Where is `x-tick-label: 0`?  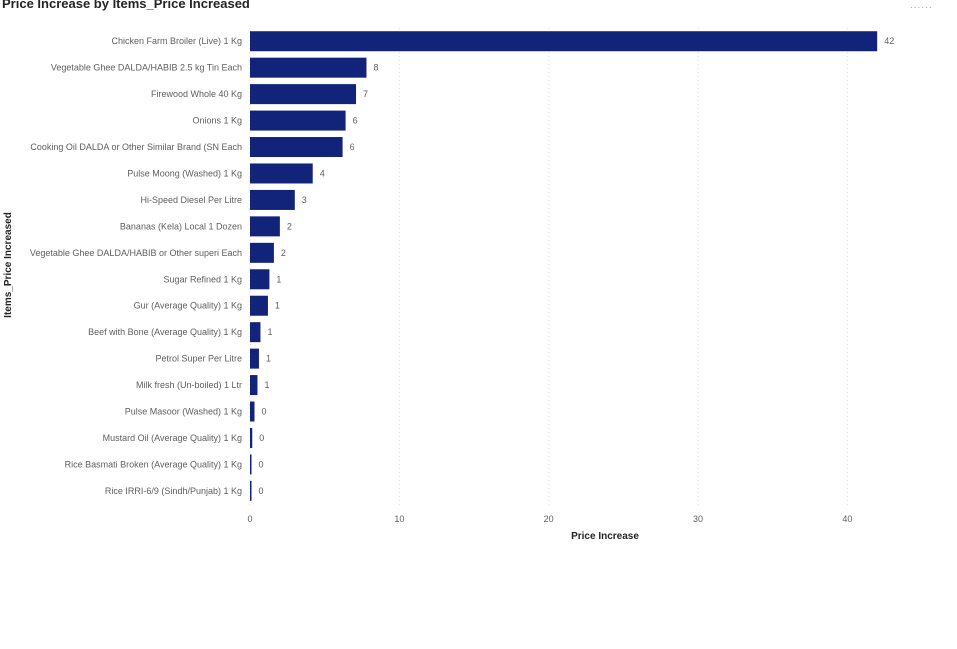
x-tick-label: 0 is located at coordinates (249, 519).